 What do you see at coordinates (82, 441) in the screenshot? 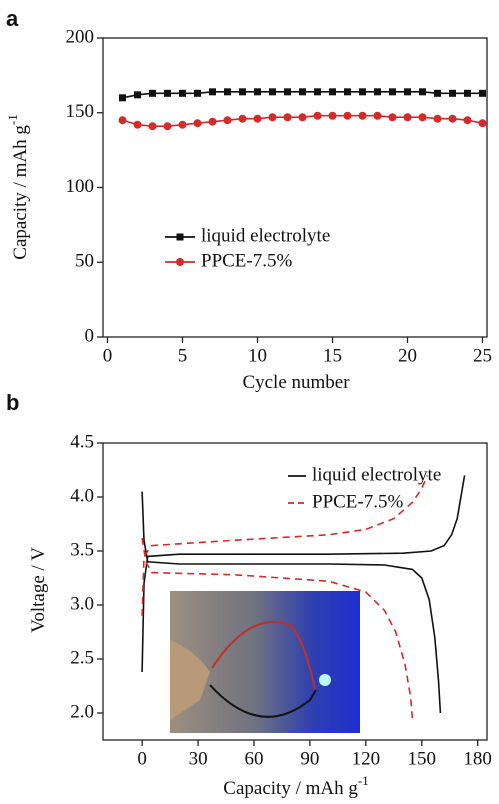
I see `y-tick-label: 4.5` at bounding box center [82, 441].